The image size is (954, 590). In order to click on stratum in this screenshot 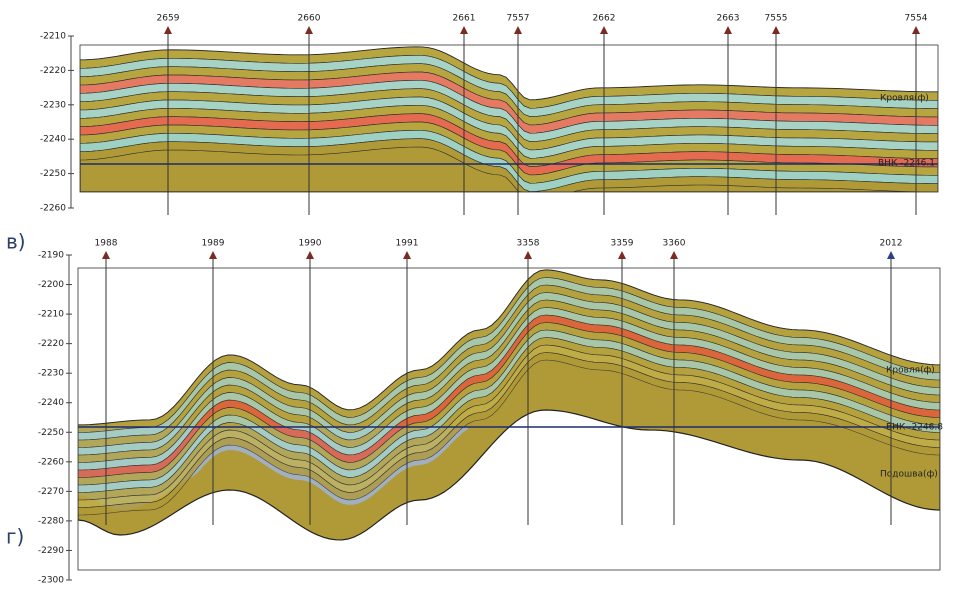, I will do `click(509, 165)`.